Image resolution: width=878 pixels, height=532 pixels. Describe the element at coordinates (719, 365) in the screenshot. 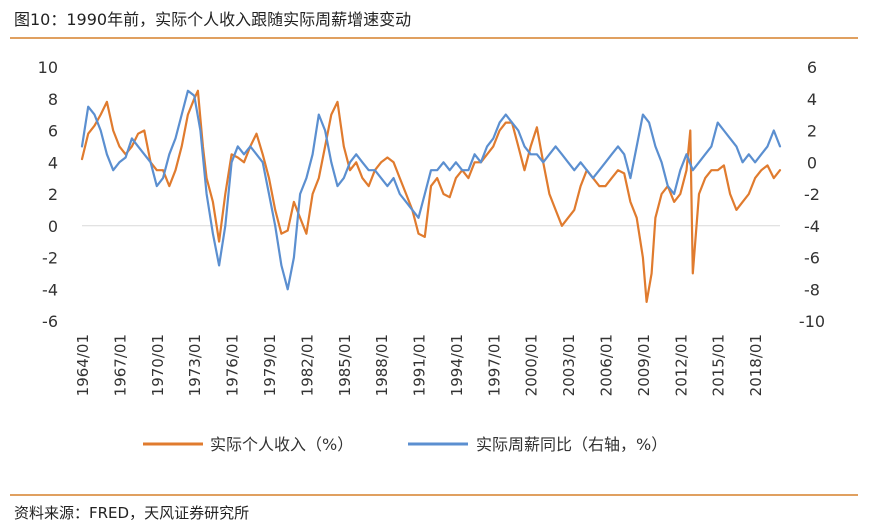

I see `x-tick-label: 2015/01` at that location.